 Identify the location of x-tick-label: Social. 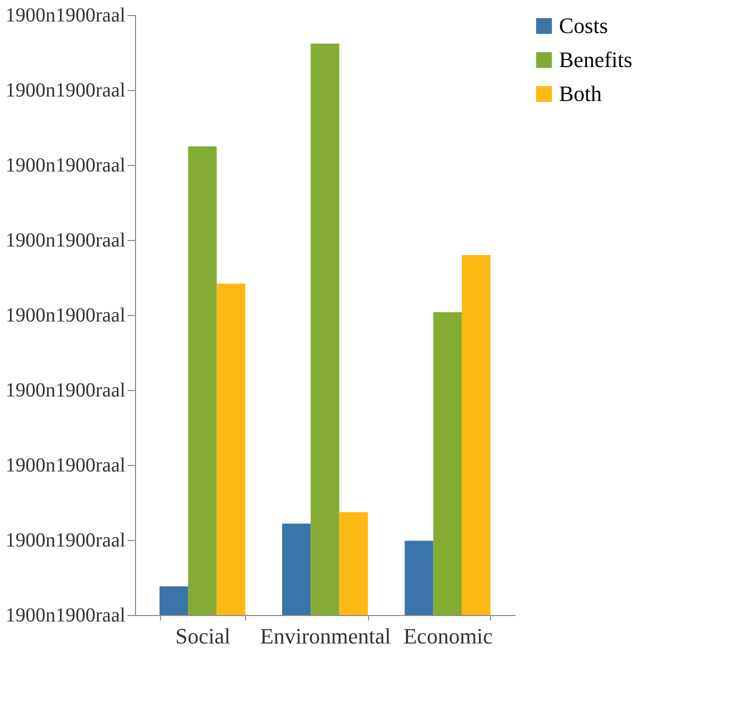
(202, 636).